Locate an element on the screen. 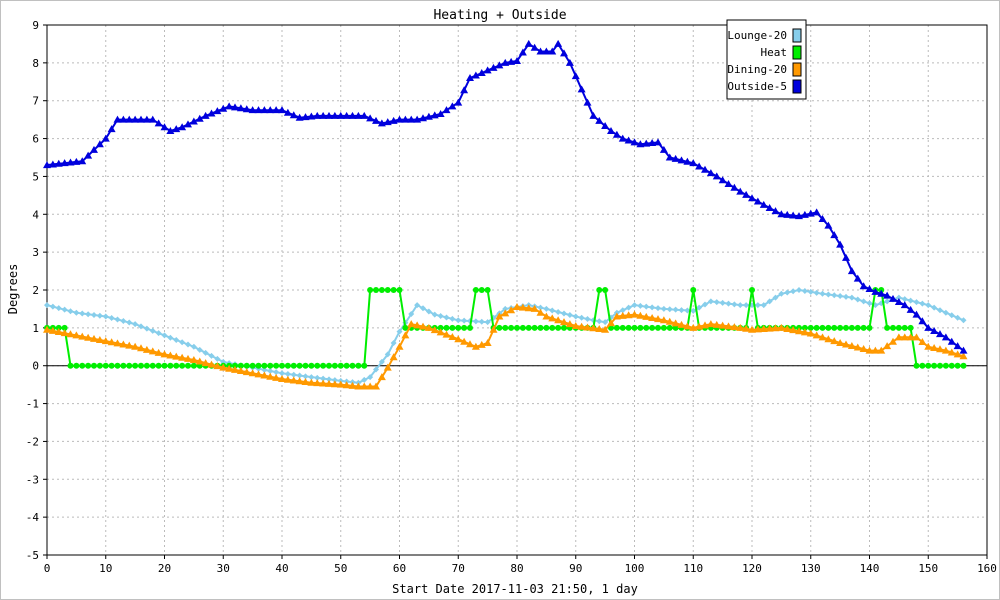  x-tick-label: 100 is located at coordinates (635, 568).